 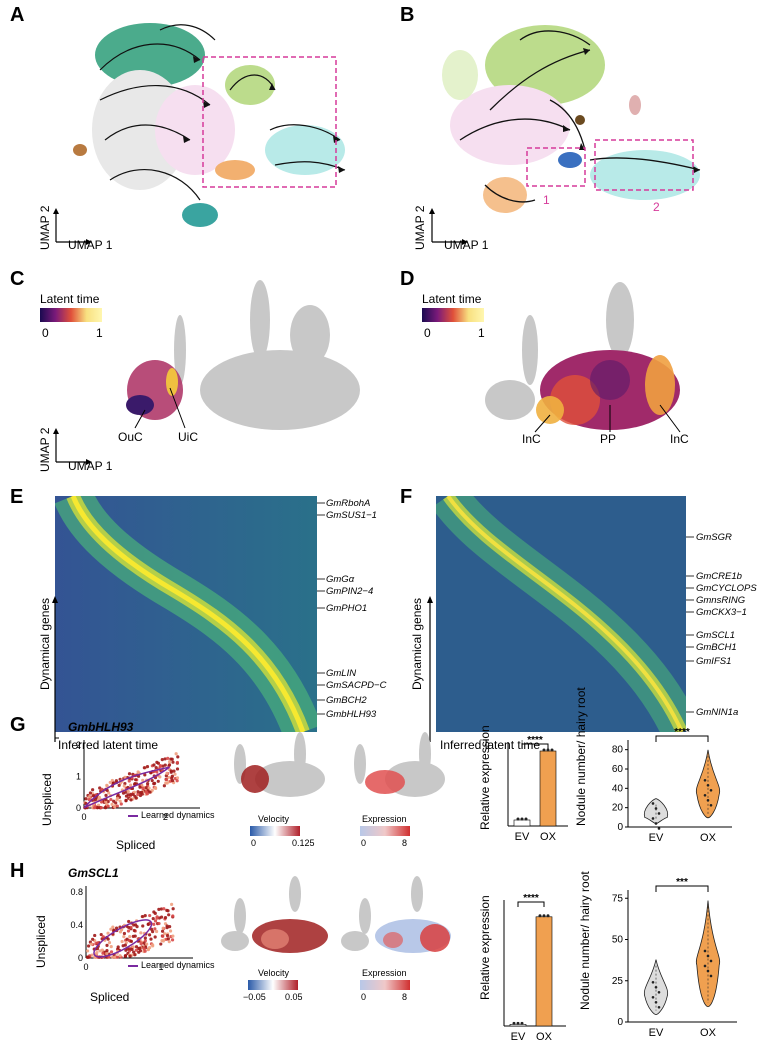 I want to click on panel-letter-b: B, so click(x=407, y=15).